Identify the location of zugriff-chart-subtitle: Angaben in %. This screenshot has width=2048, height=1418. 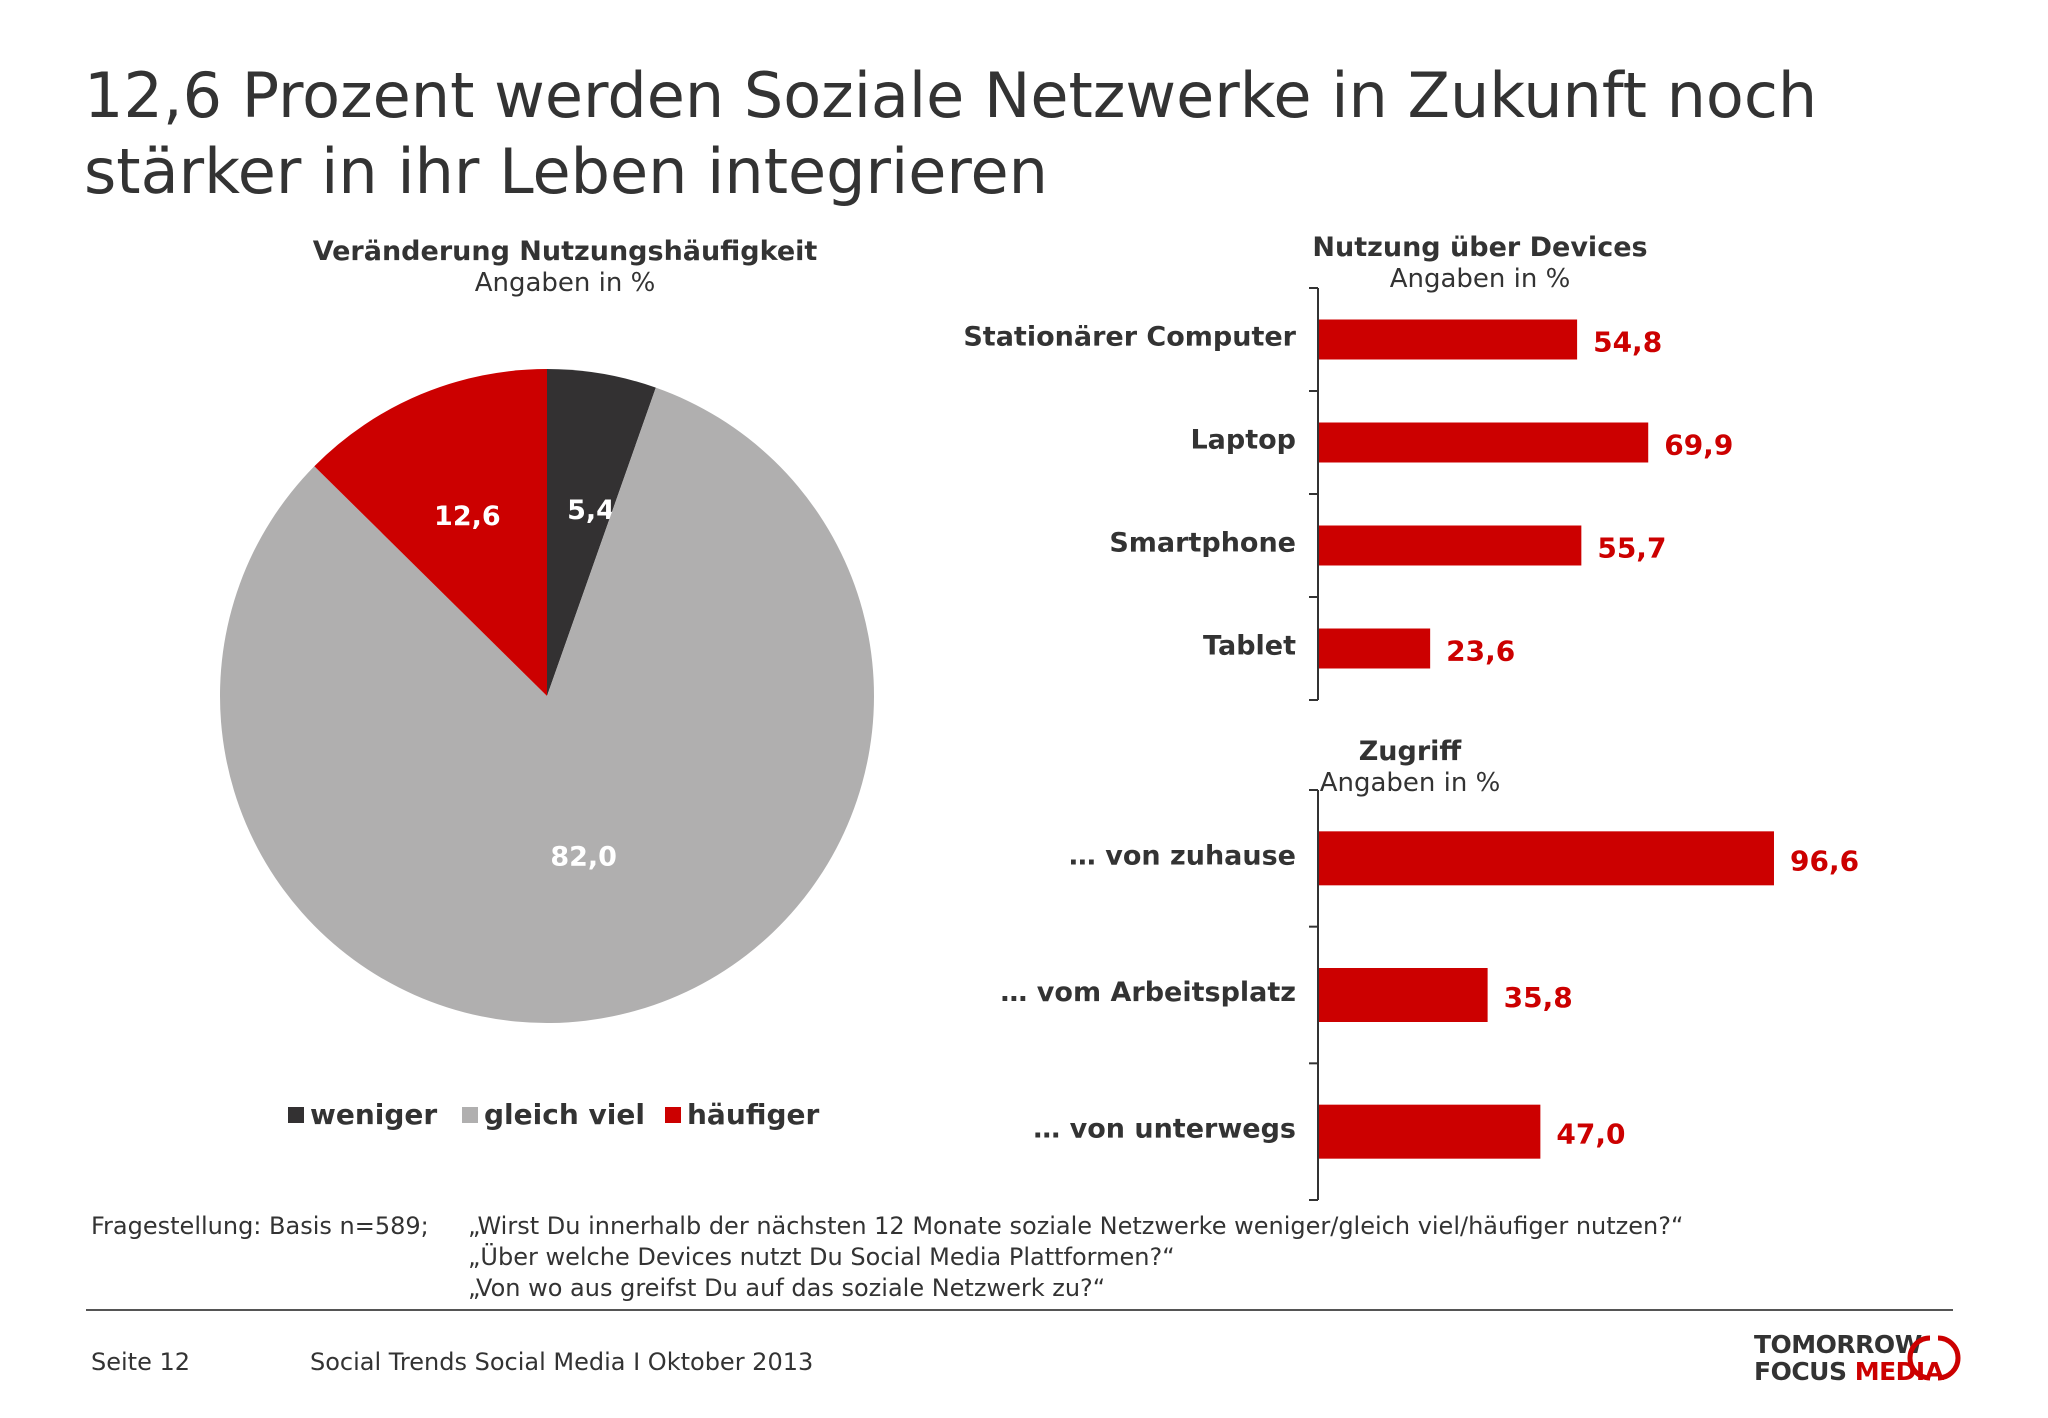
(1410, 783).